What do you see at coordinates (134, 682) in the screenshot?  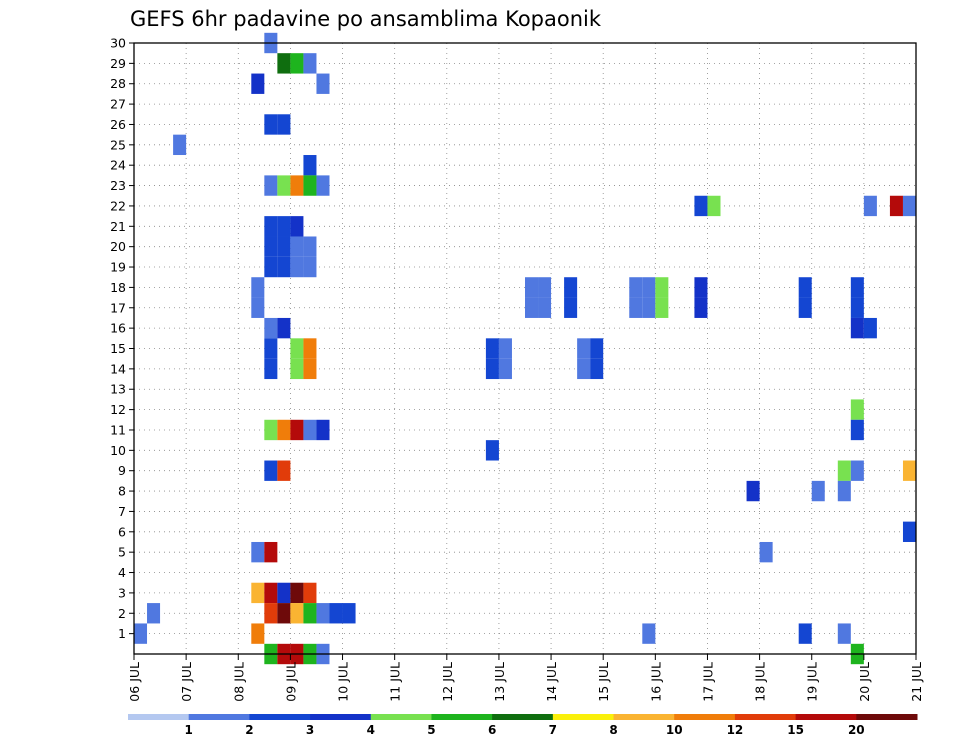 I see `x-tick-label: 06 JUL` at bounding box center [134, 682].